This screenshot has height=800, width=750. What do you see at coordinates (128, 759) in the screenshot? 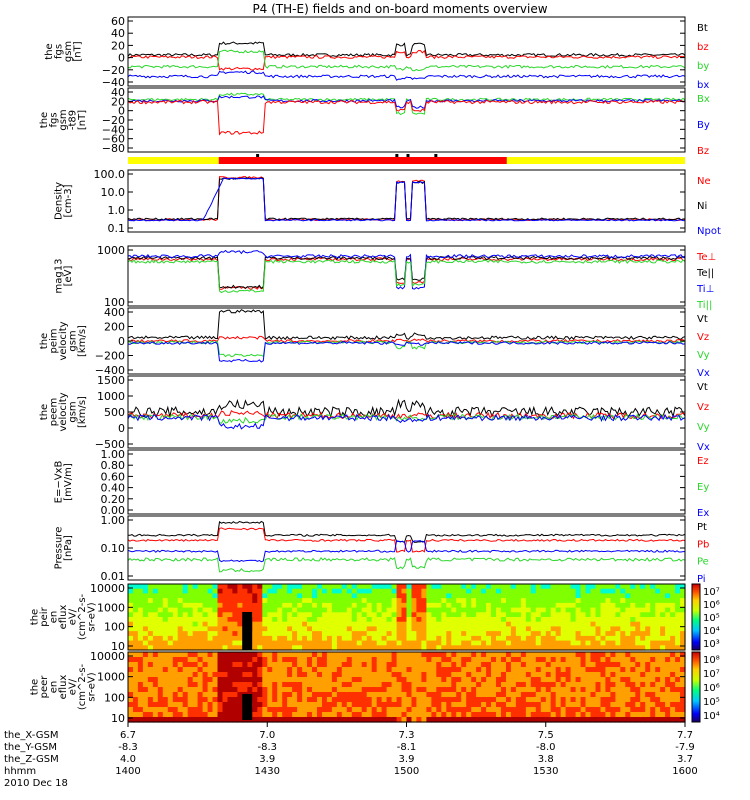
I see `xaxis-value: 4.0` at bounding box center [128, 759].